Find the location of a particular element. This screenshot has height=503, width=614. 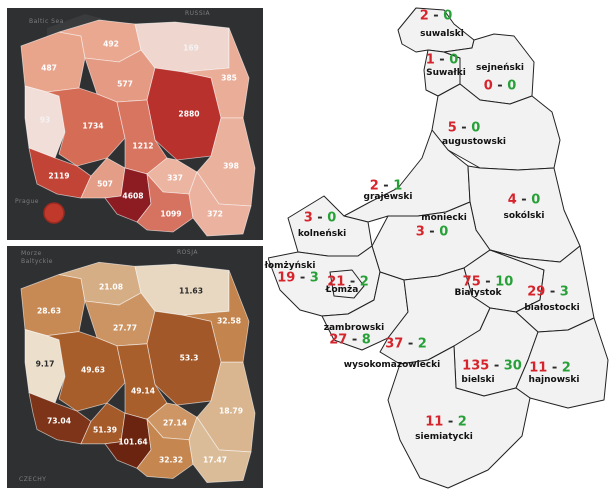

value-label-wielkopolskie: 1734 is located at coordinates (93, 126).